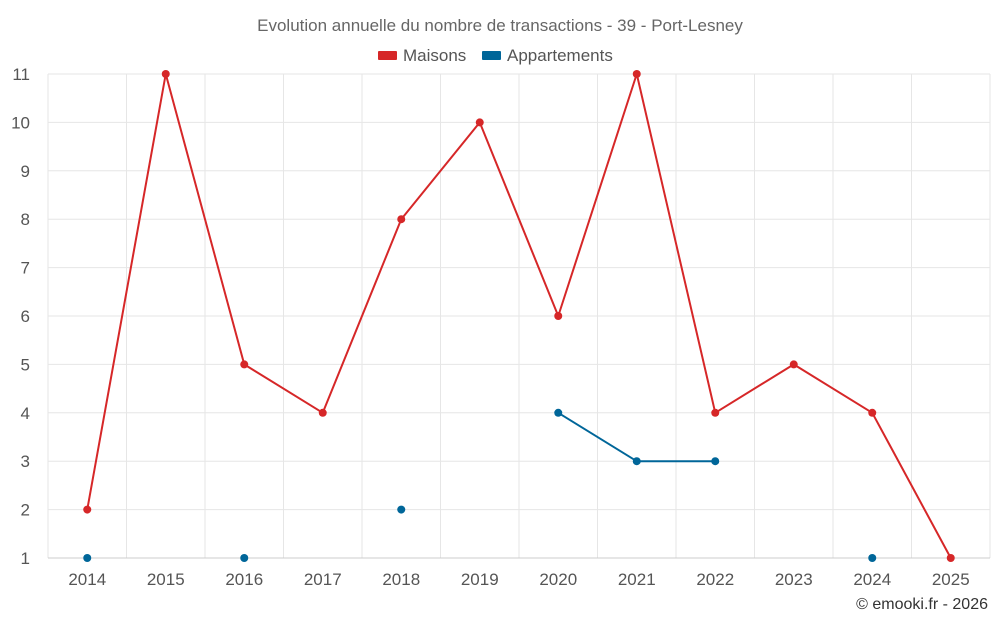 The width and height of the screenshot is (1000, 625). Describe the element at coordinates (922, 604) in the screenshot. I see `credit-text: © emooki.fr - 2026` at that location.